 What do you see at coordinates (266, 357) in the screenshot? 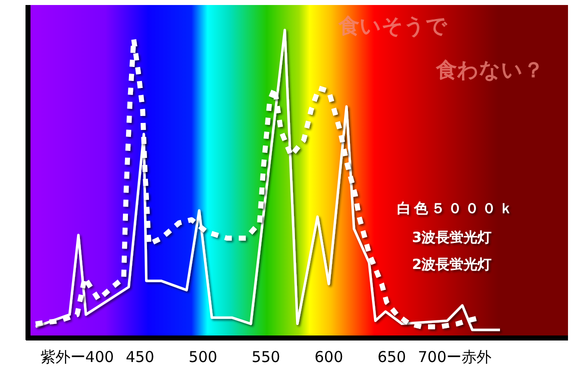
I see `x-tick-label: 550` at bounding box center [266, 357].